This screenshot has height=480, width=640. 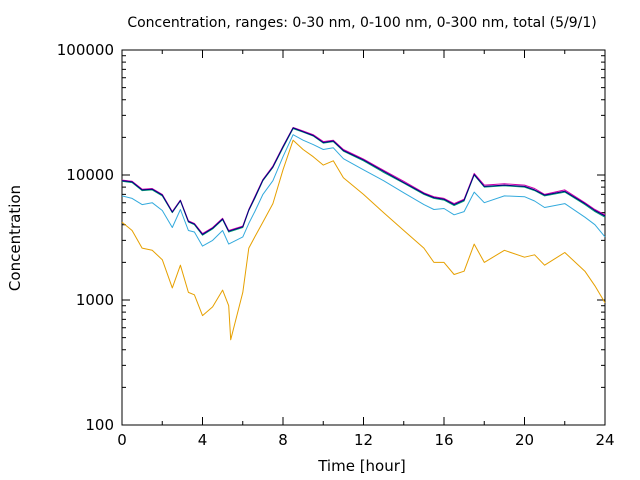 I want to click on y-tick-label: 10000, so click(x=90, y=175).